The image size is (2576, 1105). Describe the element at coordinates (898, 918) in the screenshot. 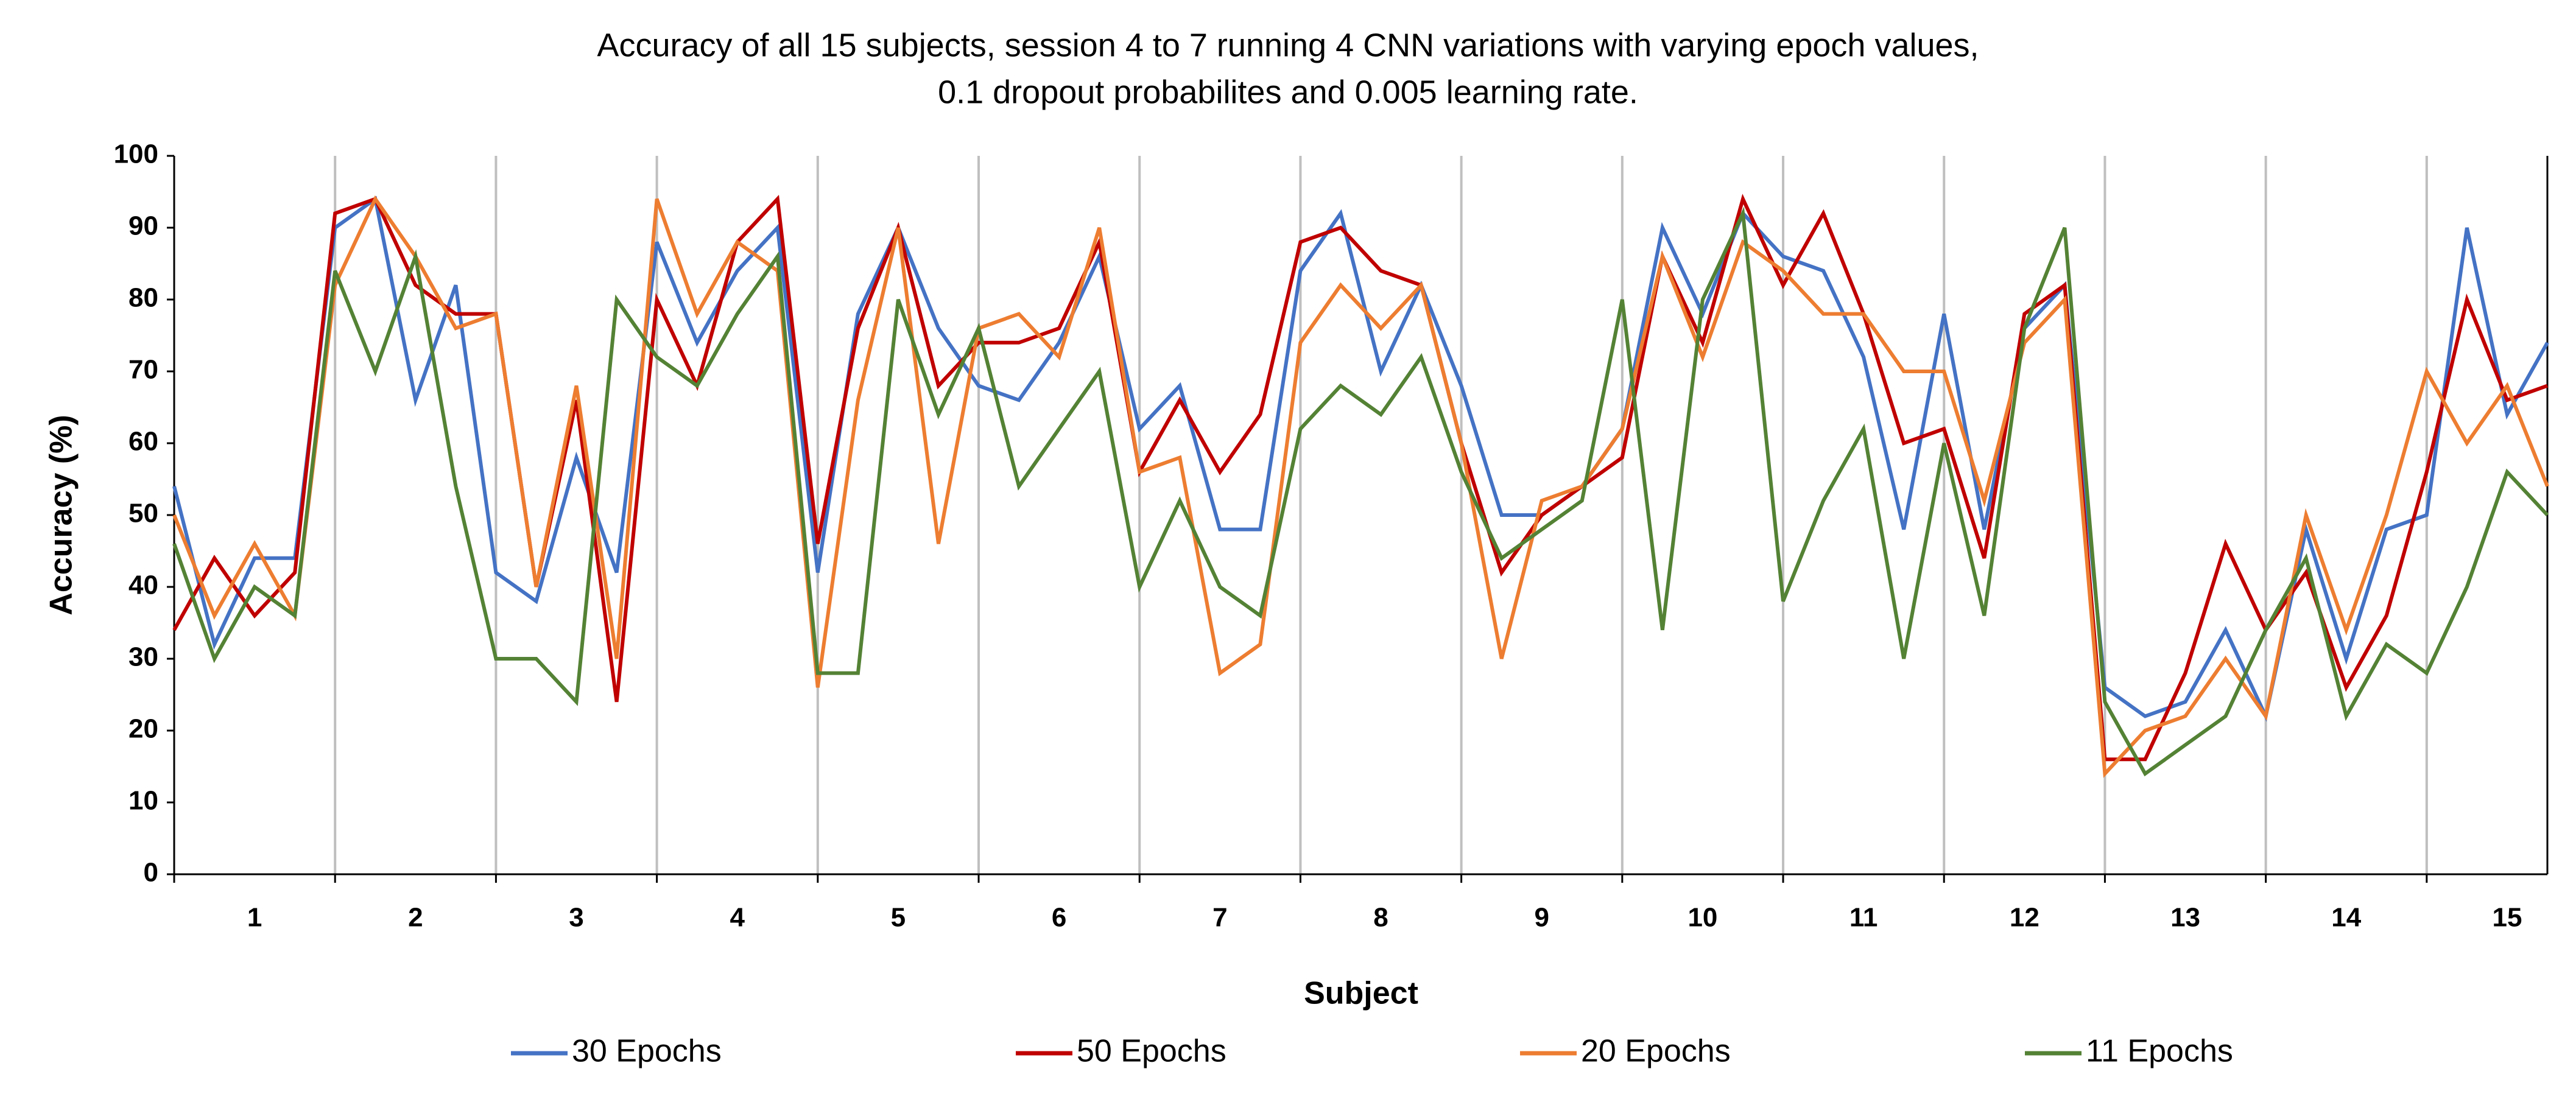

I see `x-tick-label: 5` at that location.